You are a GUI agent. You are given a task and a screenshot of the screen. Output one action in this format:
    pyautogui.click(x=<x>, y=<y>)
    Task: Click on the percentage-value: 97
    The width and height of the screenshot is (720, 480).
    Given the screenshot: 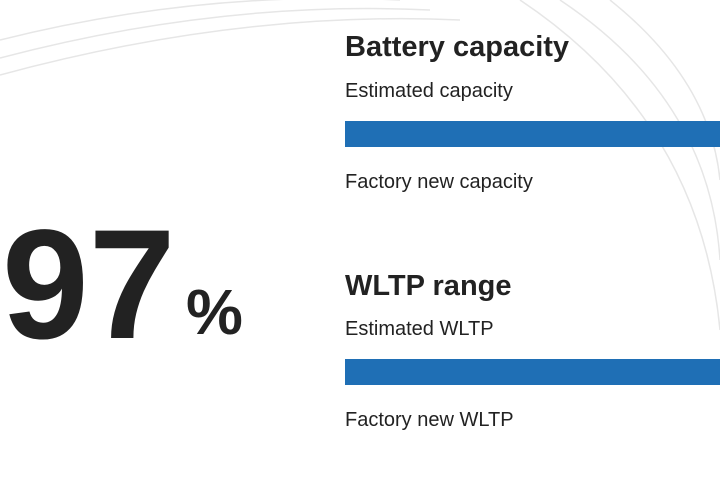 What is the action you would take?
    pyautogui.click(x=89, y=285)
    